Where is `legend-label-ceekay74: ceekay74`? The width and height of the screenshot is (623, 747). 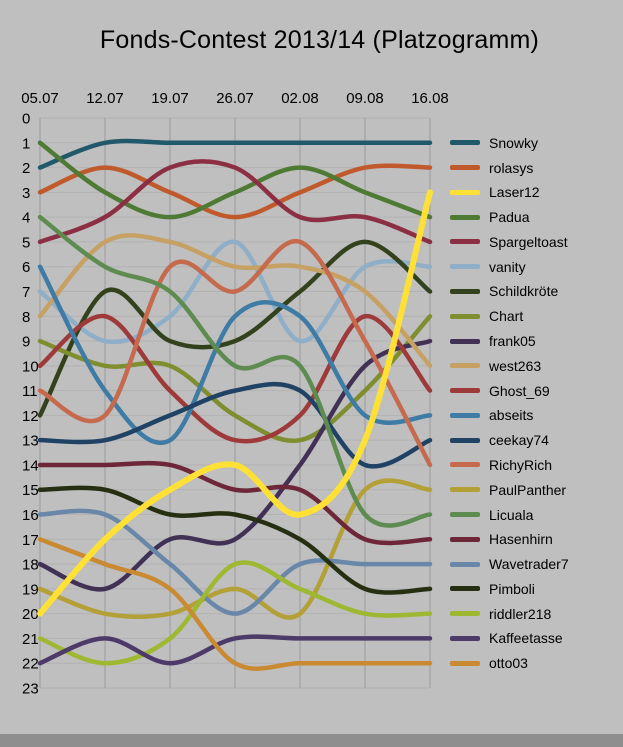
legend-label-ceekay74: ceekay74 is located at coordinates (519, 440).